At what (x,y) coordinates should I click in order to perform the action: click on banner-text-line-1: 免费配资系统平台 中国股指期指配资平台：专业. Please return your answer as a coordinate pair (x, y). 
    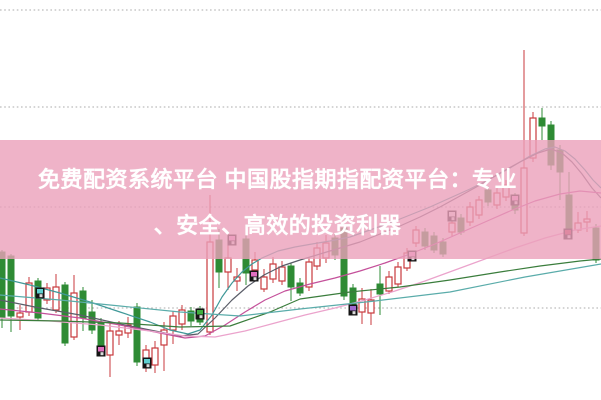
    Looking at the image, I should click on (277, 179).